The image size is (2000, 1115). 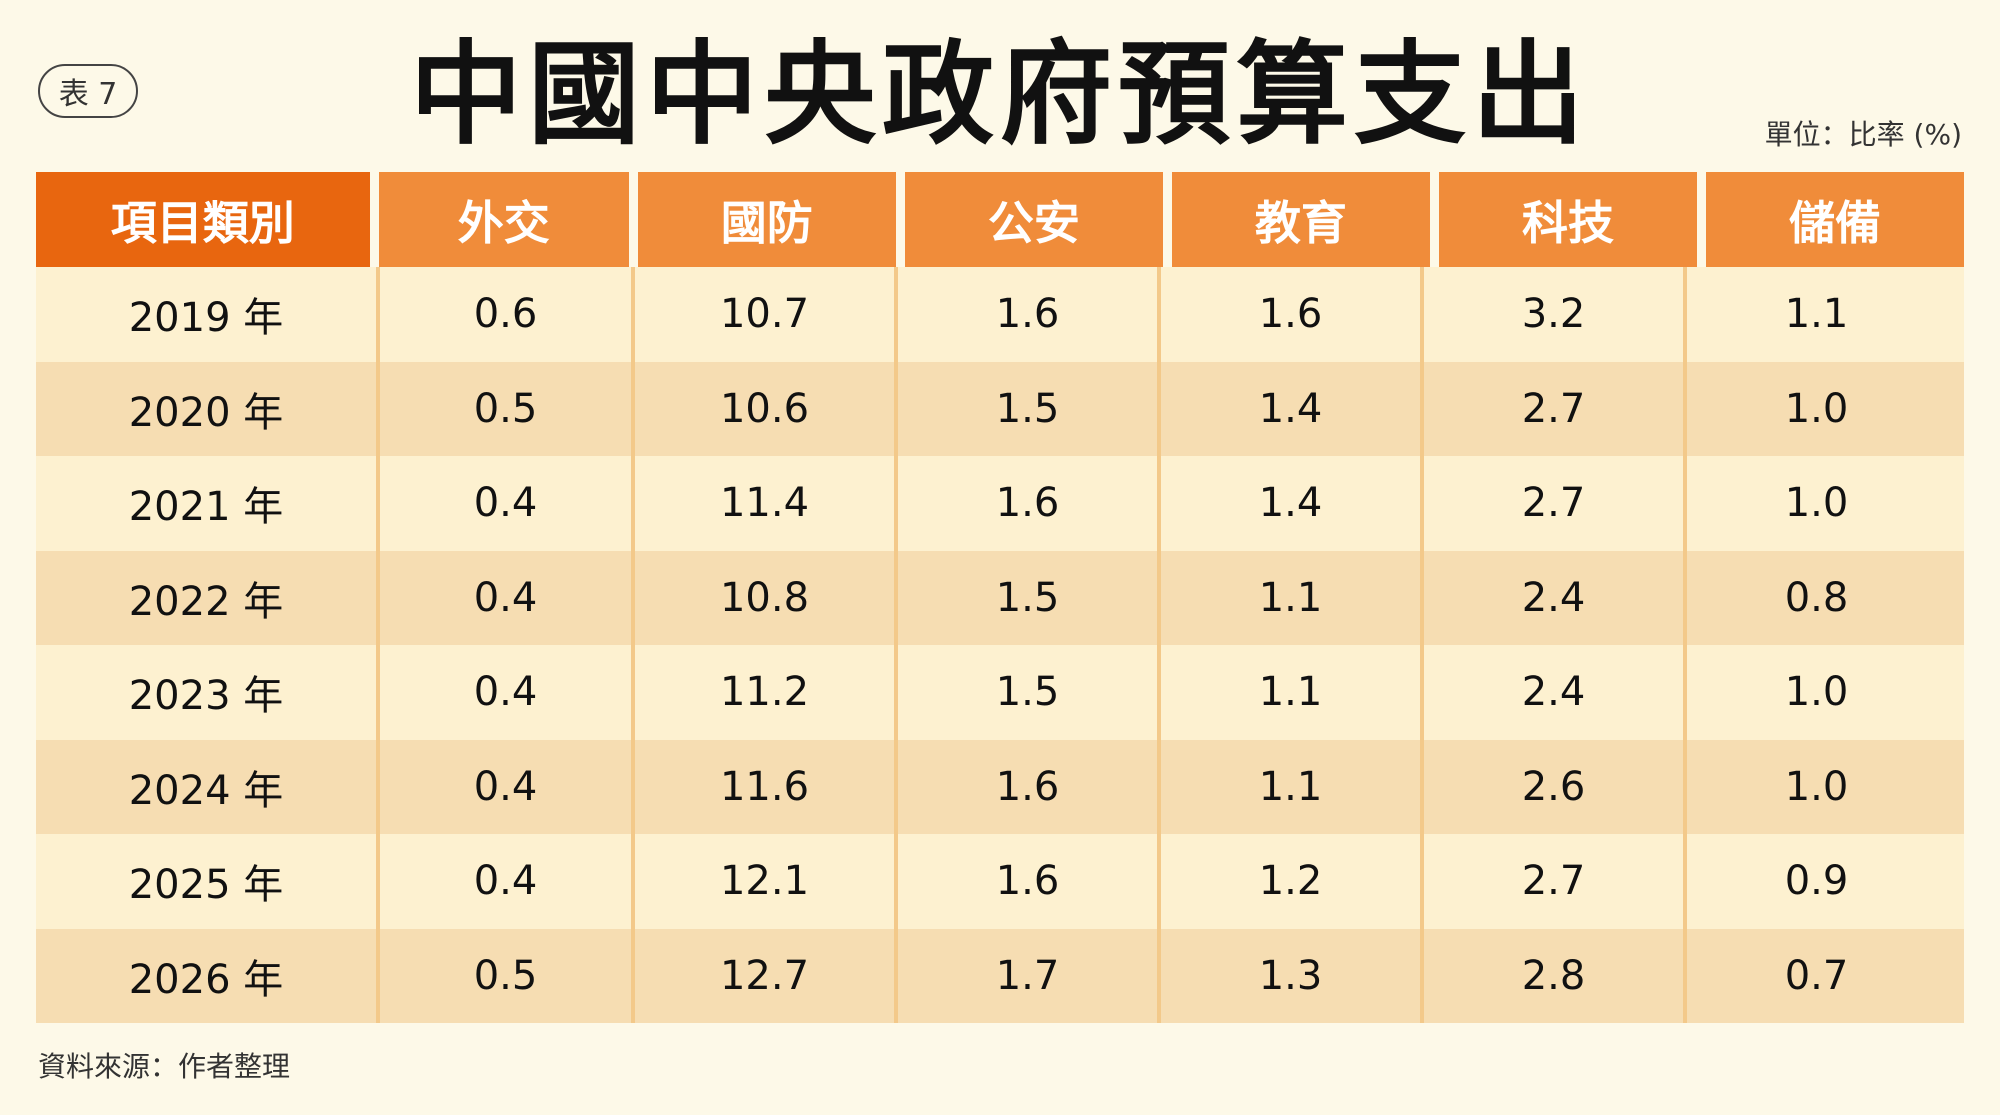 What do you see at coordinates (1835, 219) in the screenshot?
I see `column-header: 儲備` at bounding box center [1835, 219].